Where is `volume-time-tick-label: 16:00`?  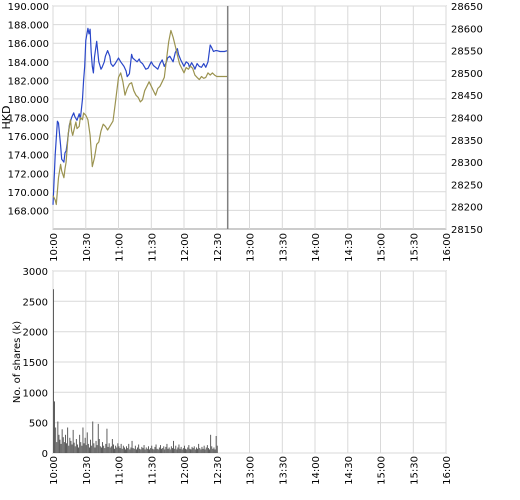
volume-time-tick-label: 16:00 is located at coordinates (447, 470).